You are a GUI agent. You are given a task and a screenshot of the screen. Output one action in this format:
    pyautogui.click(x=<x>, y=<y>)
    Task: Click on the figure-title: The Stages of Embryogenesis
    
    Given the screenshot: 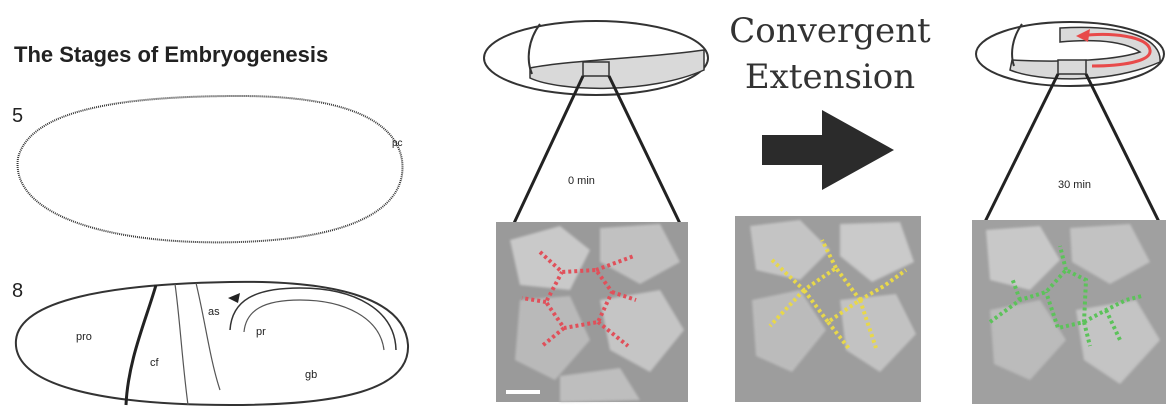 What is the action you would take?
    pyautogui.click(x=171, y=54)
    